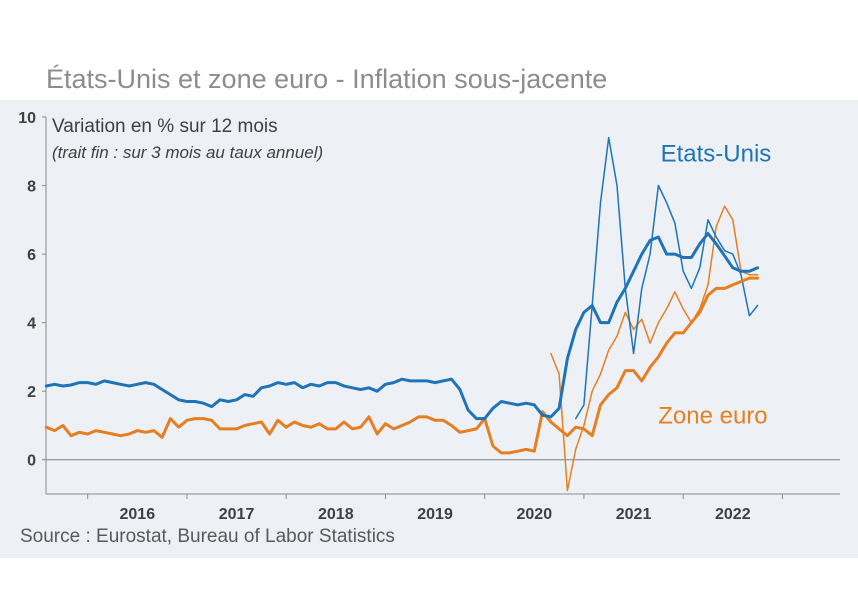  I want to click on y-tick-label: 10, so click(27, 118).